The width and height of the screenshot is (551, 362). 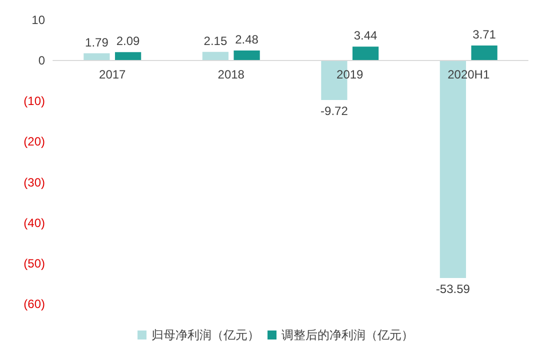 What do you see at coordinates (34, 141) in the screenshot?
I see `y-tick-label: (20)` at bounding box center [34, 141].